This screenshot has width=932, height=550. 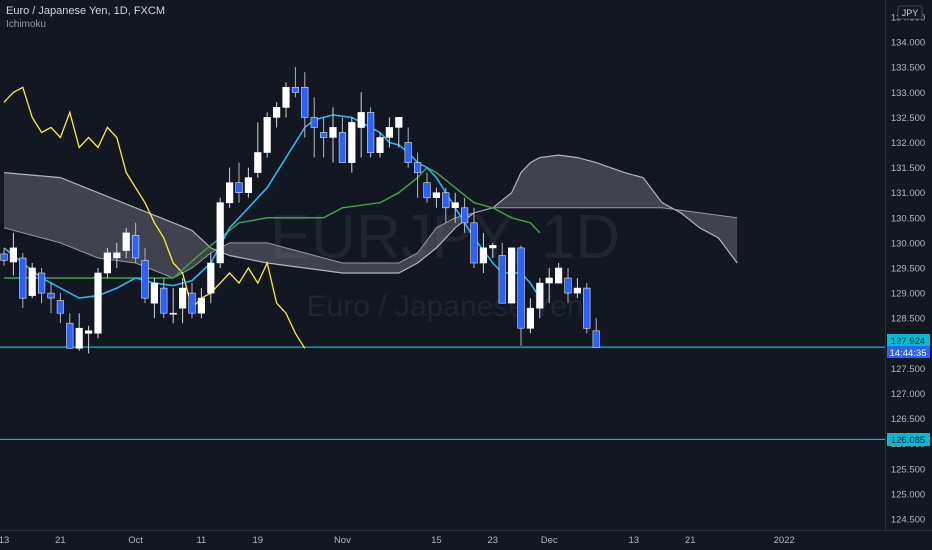 What do you see at coordinates (135, 540) in the screenshot?
I see `time-tick-label: Oct` at bounding box center [135, 540].